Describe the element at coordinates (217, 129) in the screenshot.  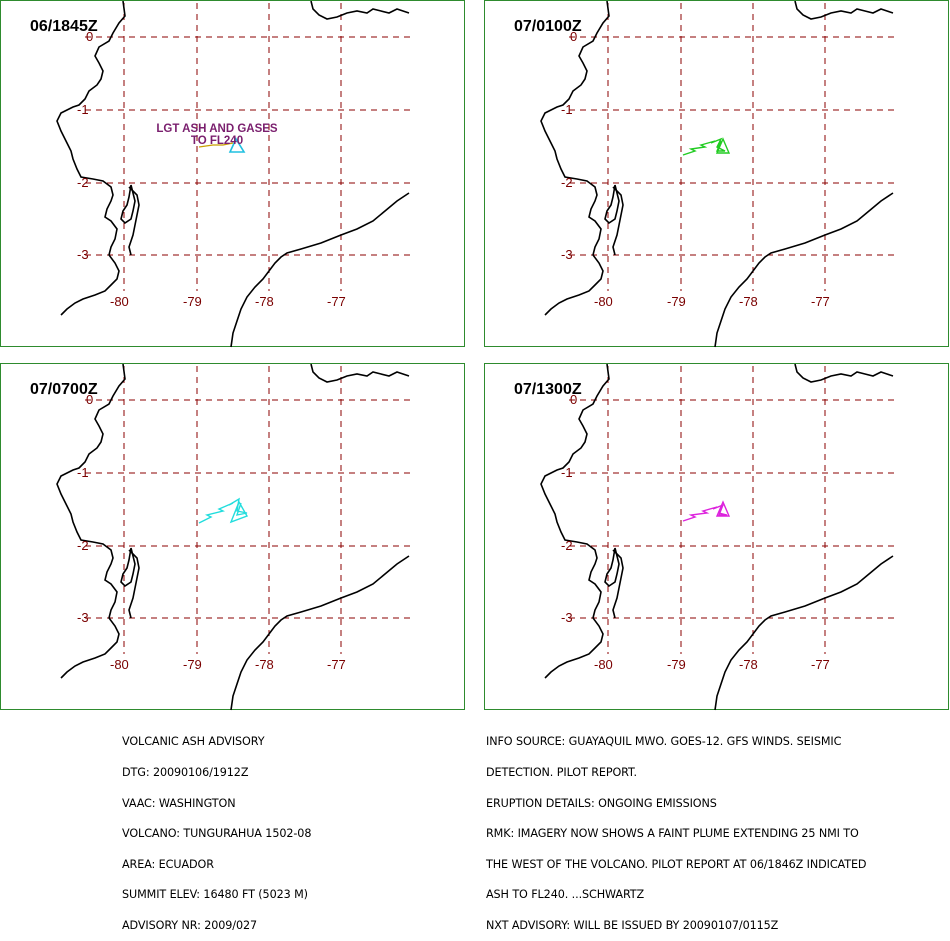
I see `annotation-line-1: LGT ASH AND GASES` at that location.